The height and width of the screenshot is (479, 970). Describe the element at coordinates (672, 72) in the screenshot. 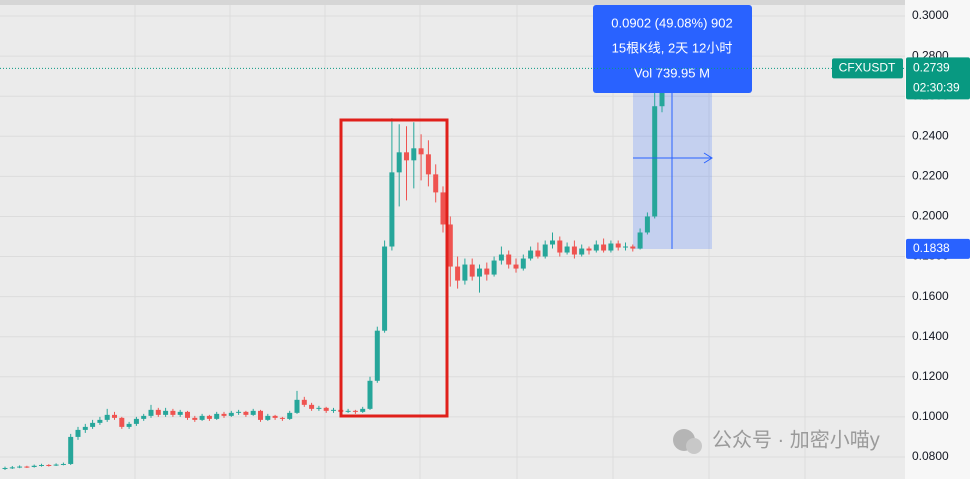

I see `measure-line3: Vol 739.95 M` at that location.